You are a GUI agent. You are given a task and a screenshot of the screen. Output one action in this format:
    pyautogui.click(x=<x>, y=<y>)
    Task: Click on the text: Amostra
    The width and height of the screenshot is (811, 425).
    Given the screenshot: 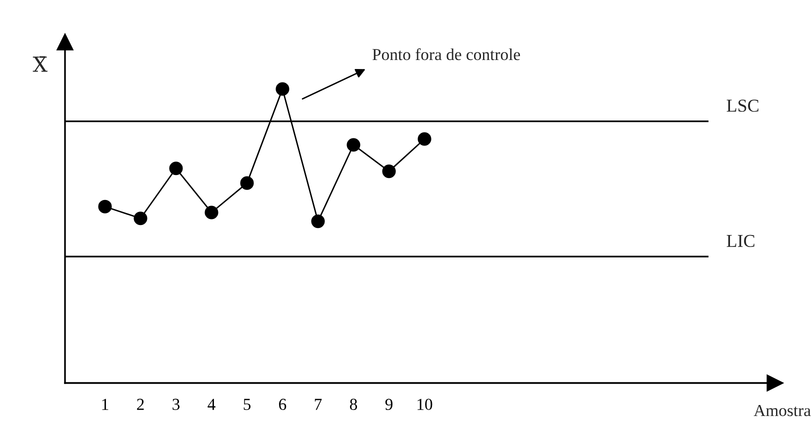 What is the action you would take?
    pyautogui.click(x=782, y=410)
    